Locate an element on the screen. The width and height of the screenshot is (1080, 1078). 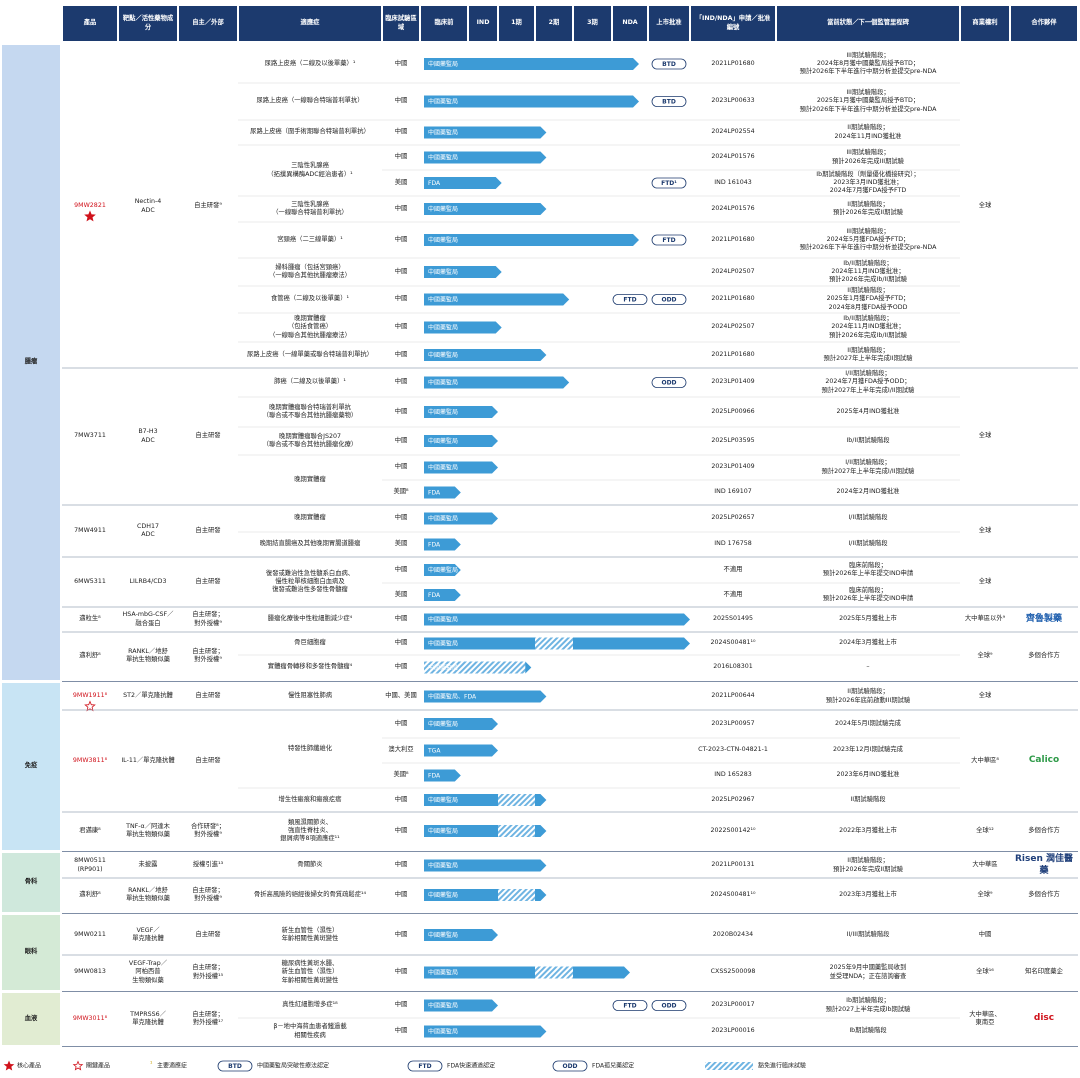
header-cell: 當前狀態／下一個監管里程碑 is located at coordinates (868, 23).